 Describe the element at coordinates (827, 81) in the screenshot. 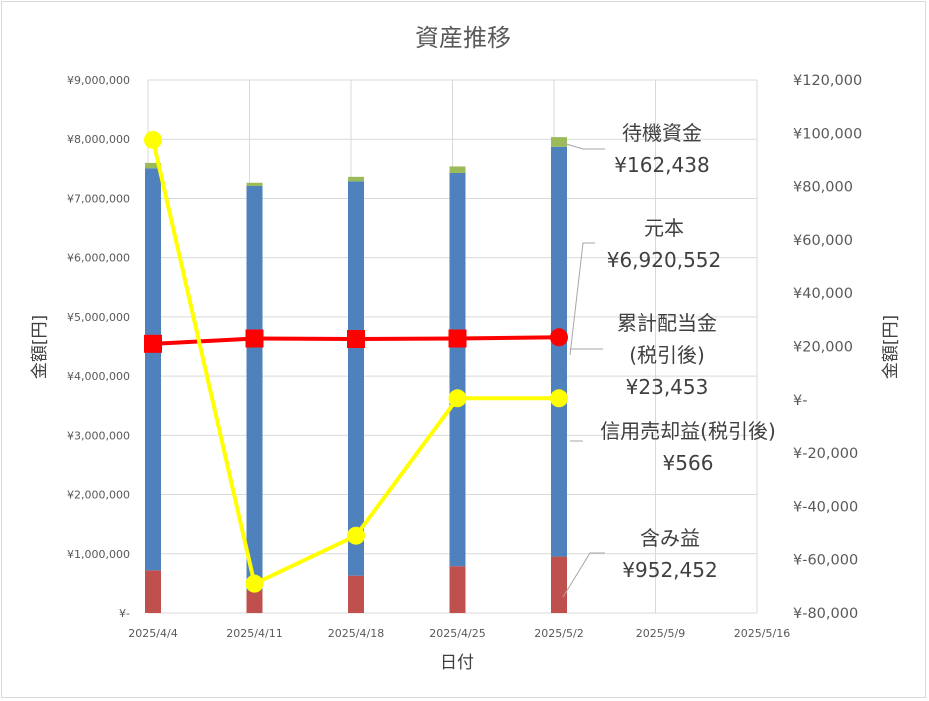

I see `right-tick-label: ¥120,000` at that location.